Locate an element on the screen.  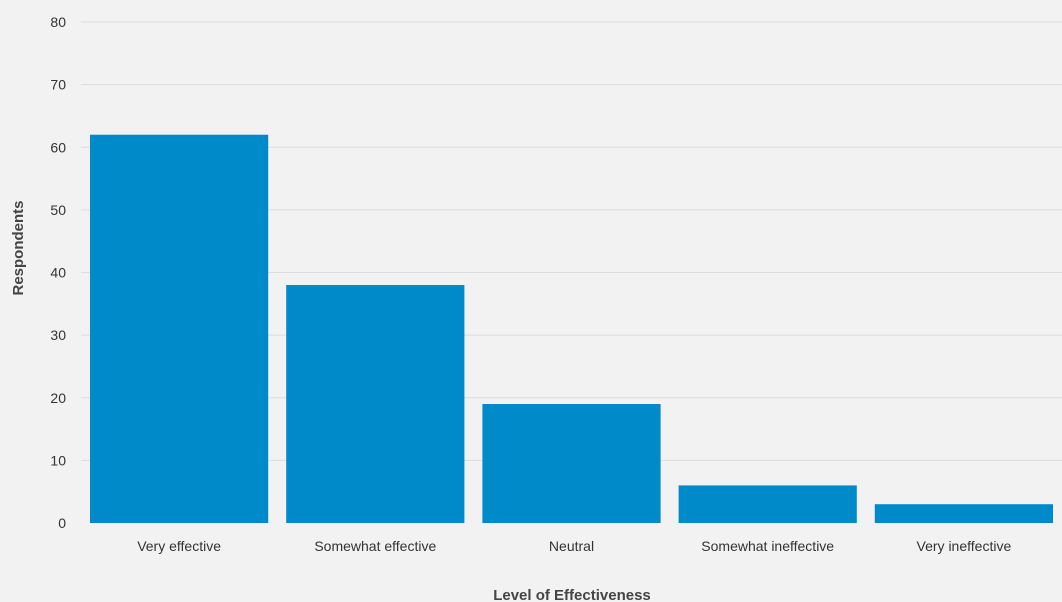
x-tick-label: Neutral is located at coordinates (571, 546).